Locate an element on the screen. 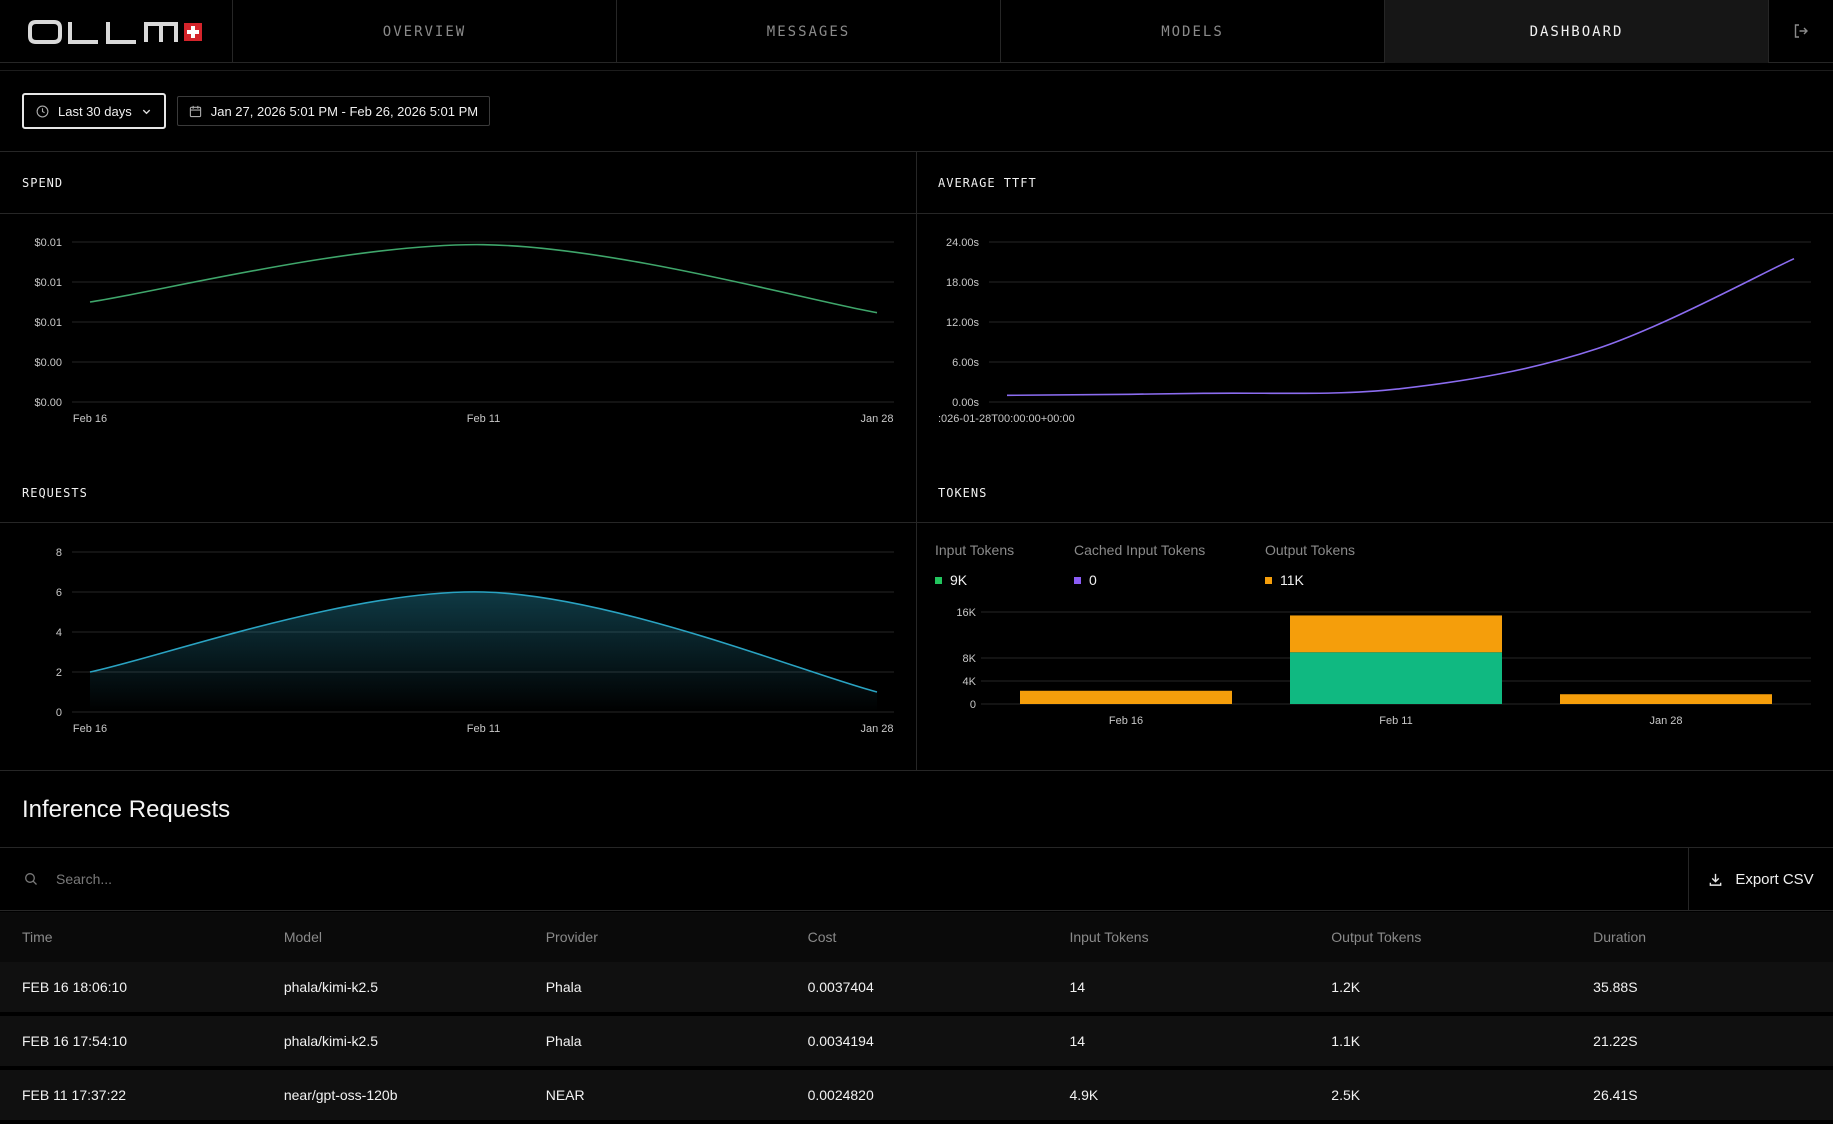  column-header-cost: Cost is located at coordinates (822, 937).